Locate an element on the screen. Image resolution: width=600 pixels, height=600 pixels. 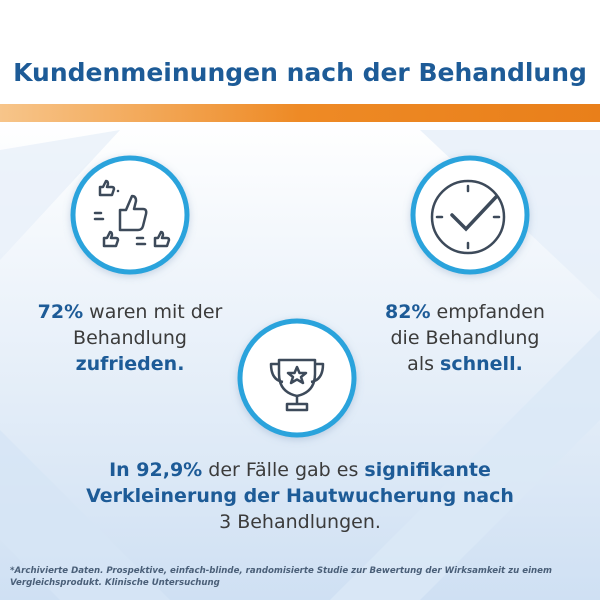
text-line: Behandlung is located at coordinates (130, 338).